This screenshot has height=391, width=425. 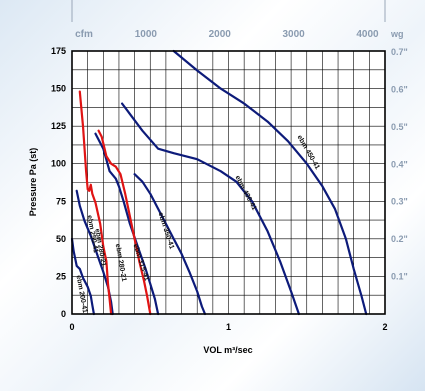 What do you see at coordinates (399, 202) in the screenshot?
I see `right-axis-tick-label: 0.3"` at bounding box center [399, 202].